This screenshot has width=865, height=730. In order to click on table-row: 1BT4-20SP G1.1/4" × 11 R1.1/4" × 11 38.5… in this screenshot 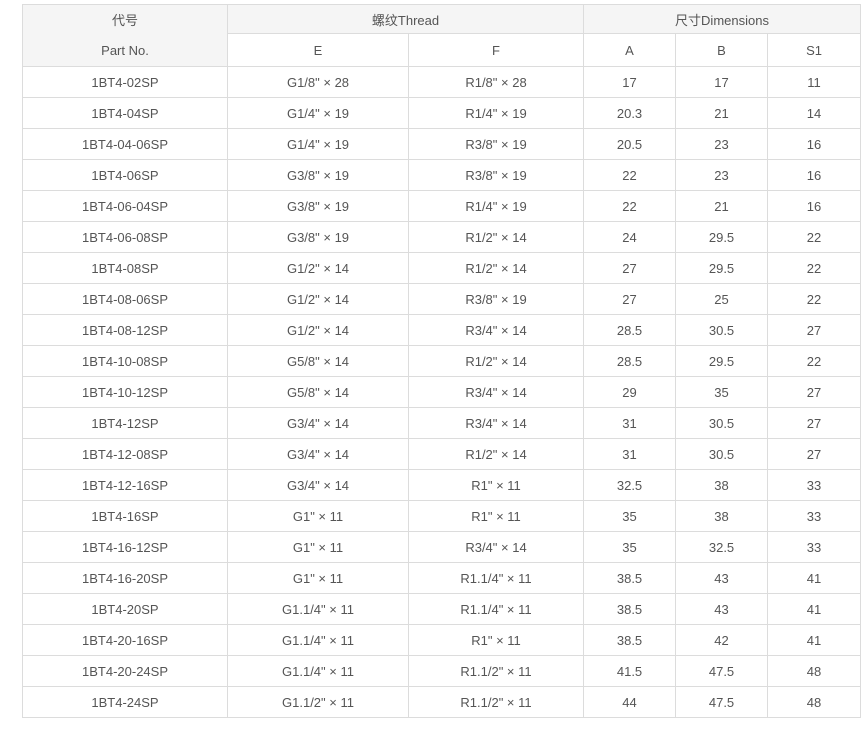, I will do `click(442, 609)`.